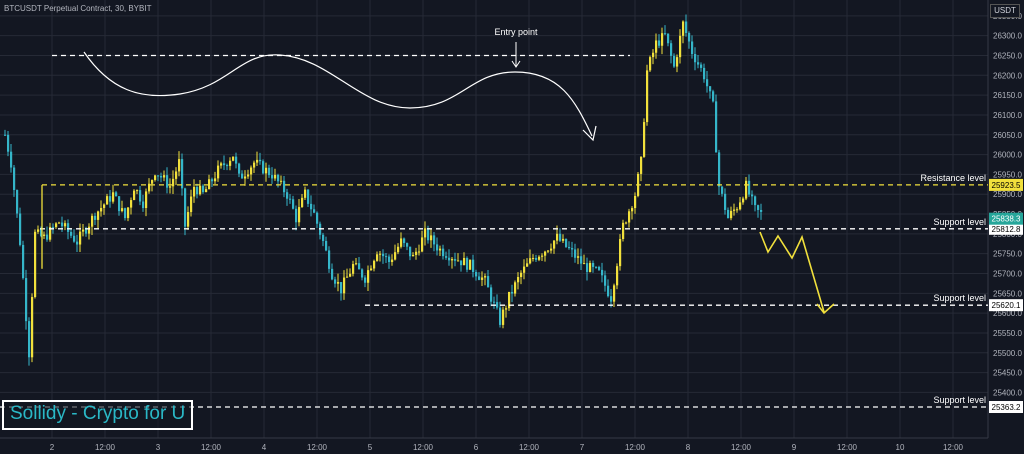 Image resolution: width=1024 pixels, height=454 pixels. I want to click on y-tick-label: 25900.0, so click(1007, 194).